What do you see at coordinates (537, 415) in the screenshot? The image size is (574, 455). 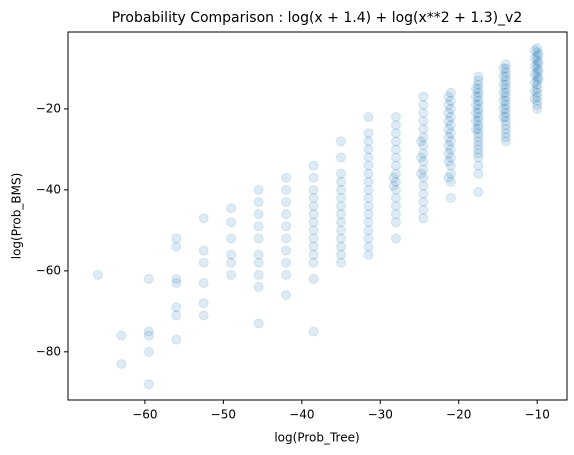 I see `x-tick-label: −10` at bounding box center [537, 415].